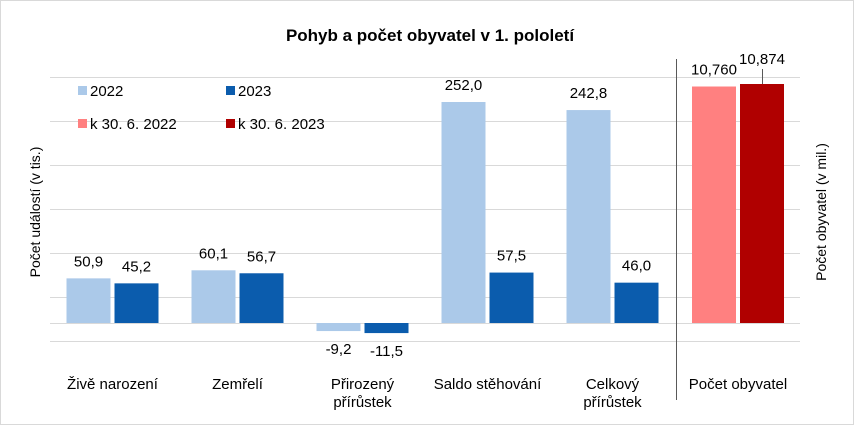  What do you see at coordinates (339, 349) in the screenshot?
I see `data-label: -9,2` at bounding box center [339, 349].